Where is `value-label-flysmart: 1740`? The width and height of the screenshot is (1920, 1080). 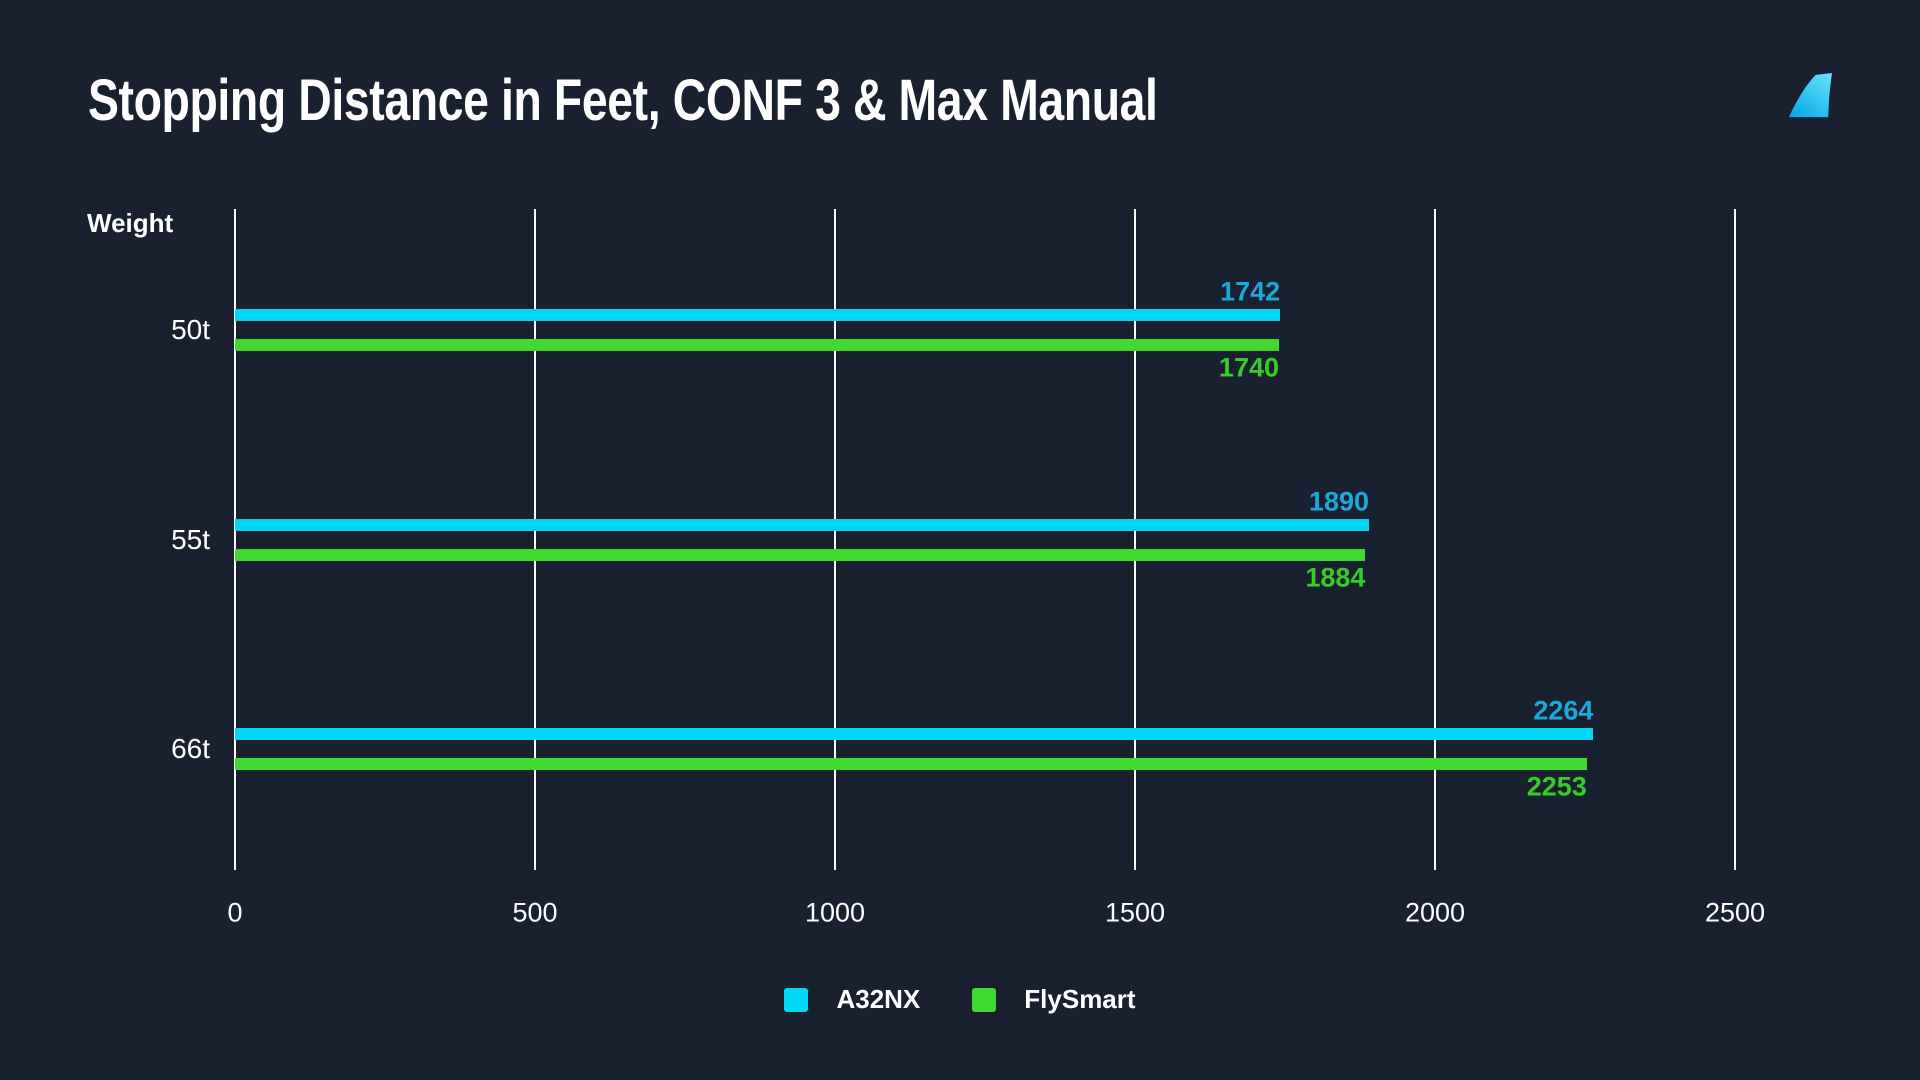
value-label-flysmart: 1740 is located at coordinates (1248, 367).